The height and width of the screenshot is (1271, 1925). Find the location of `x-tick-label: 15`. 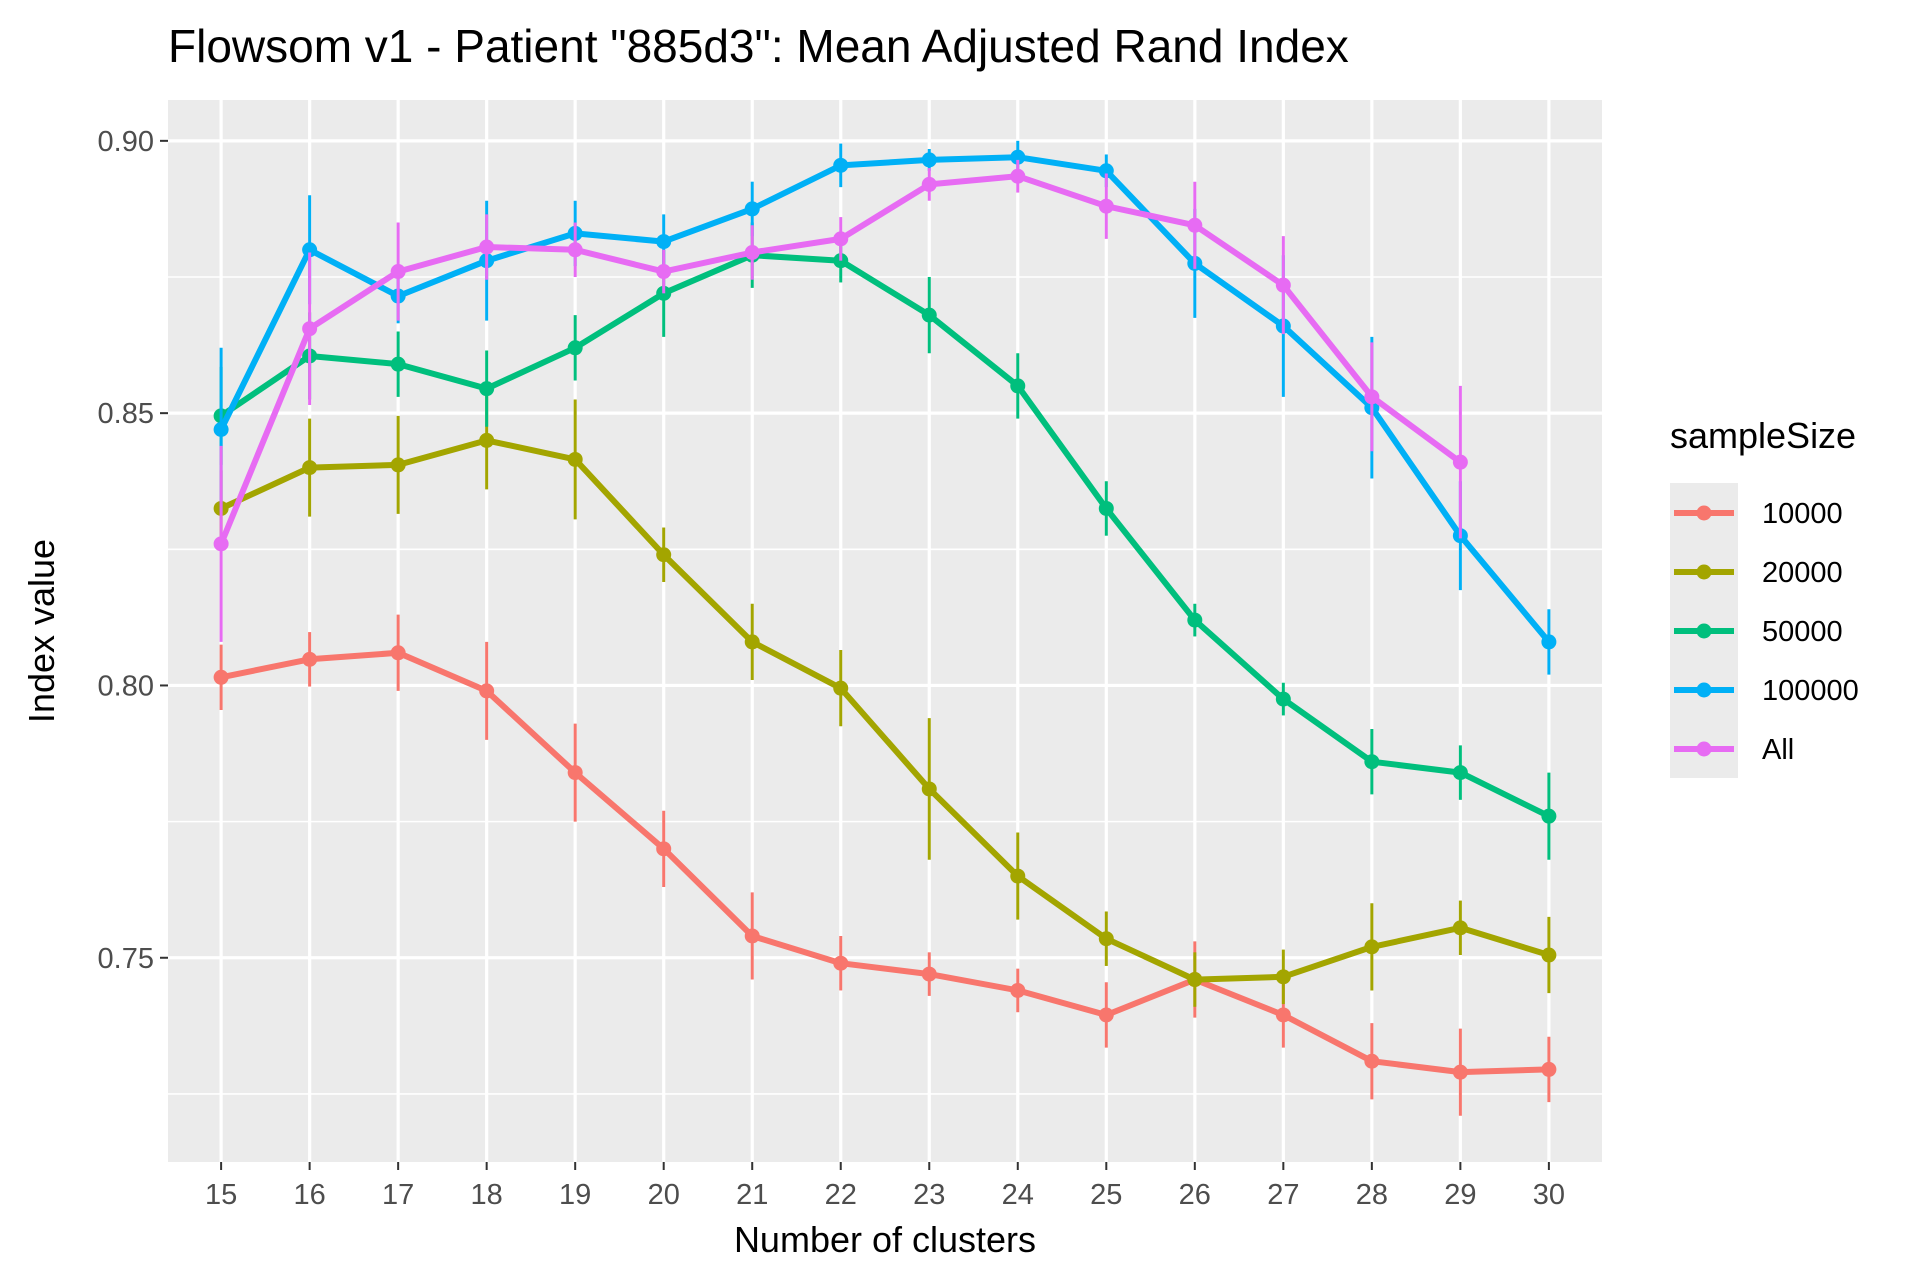

x-tick-label: 15 is located at coordinates (221, 1195).